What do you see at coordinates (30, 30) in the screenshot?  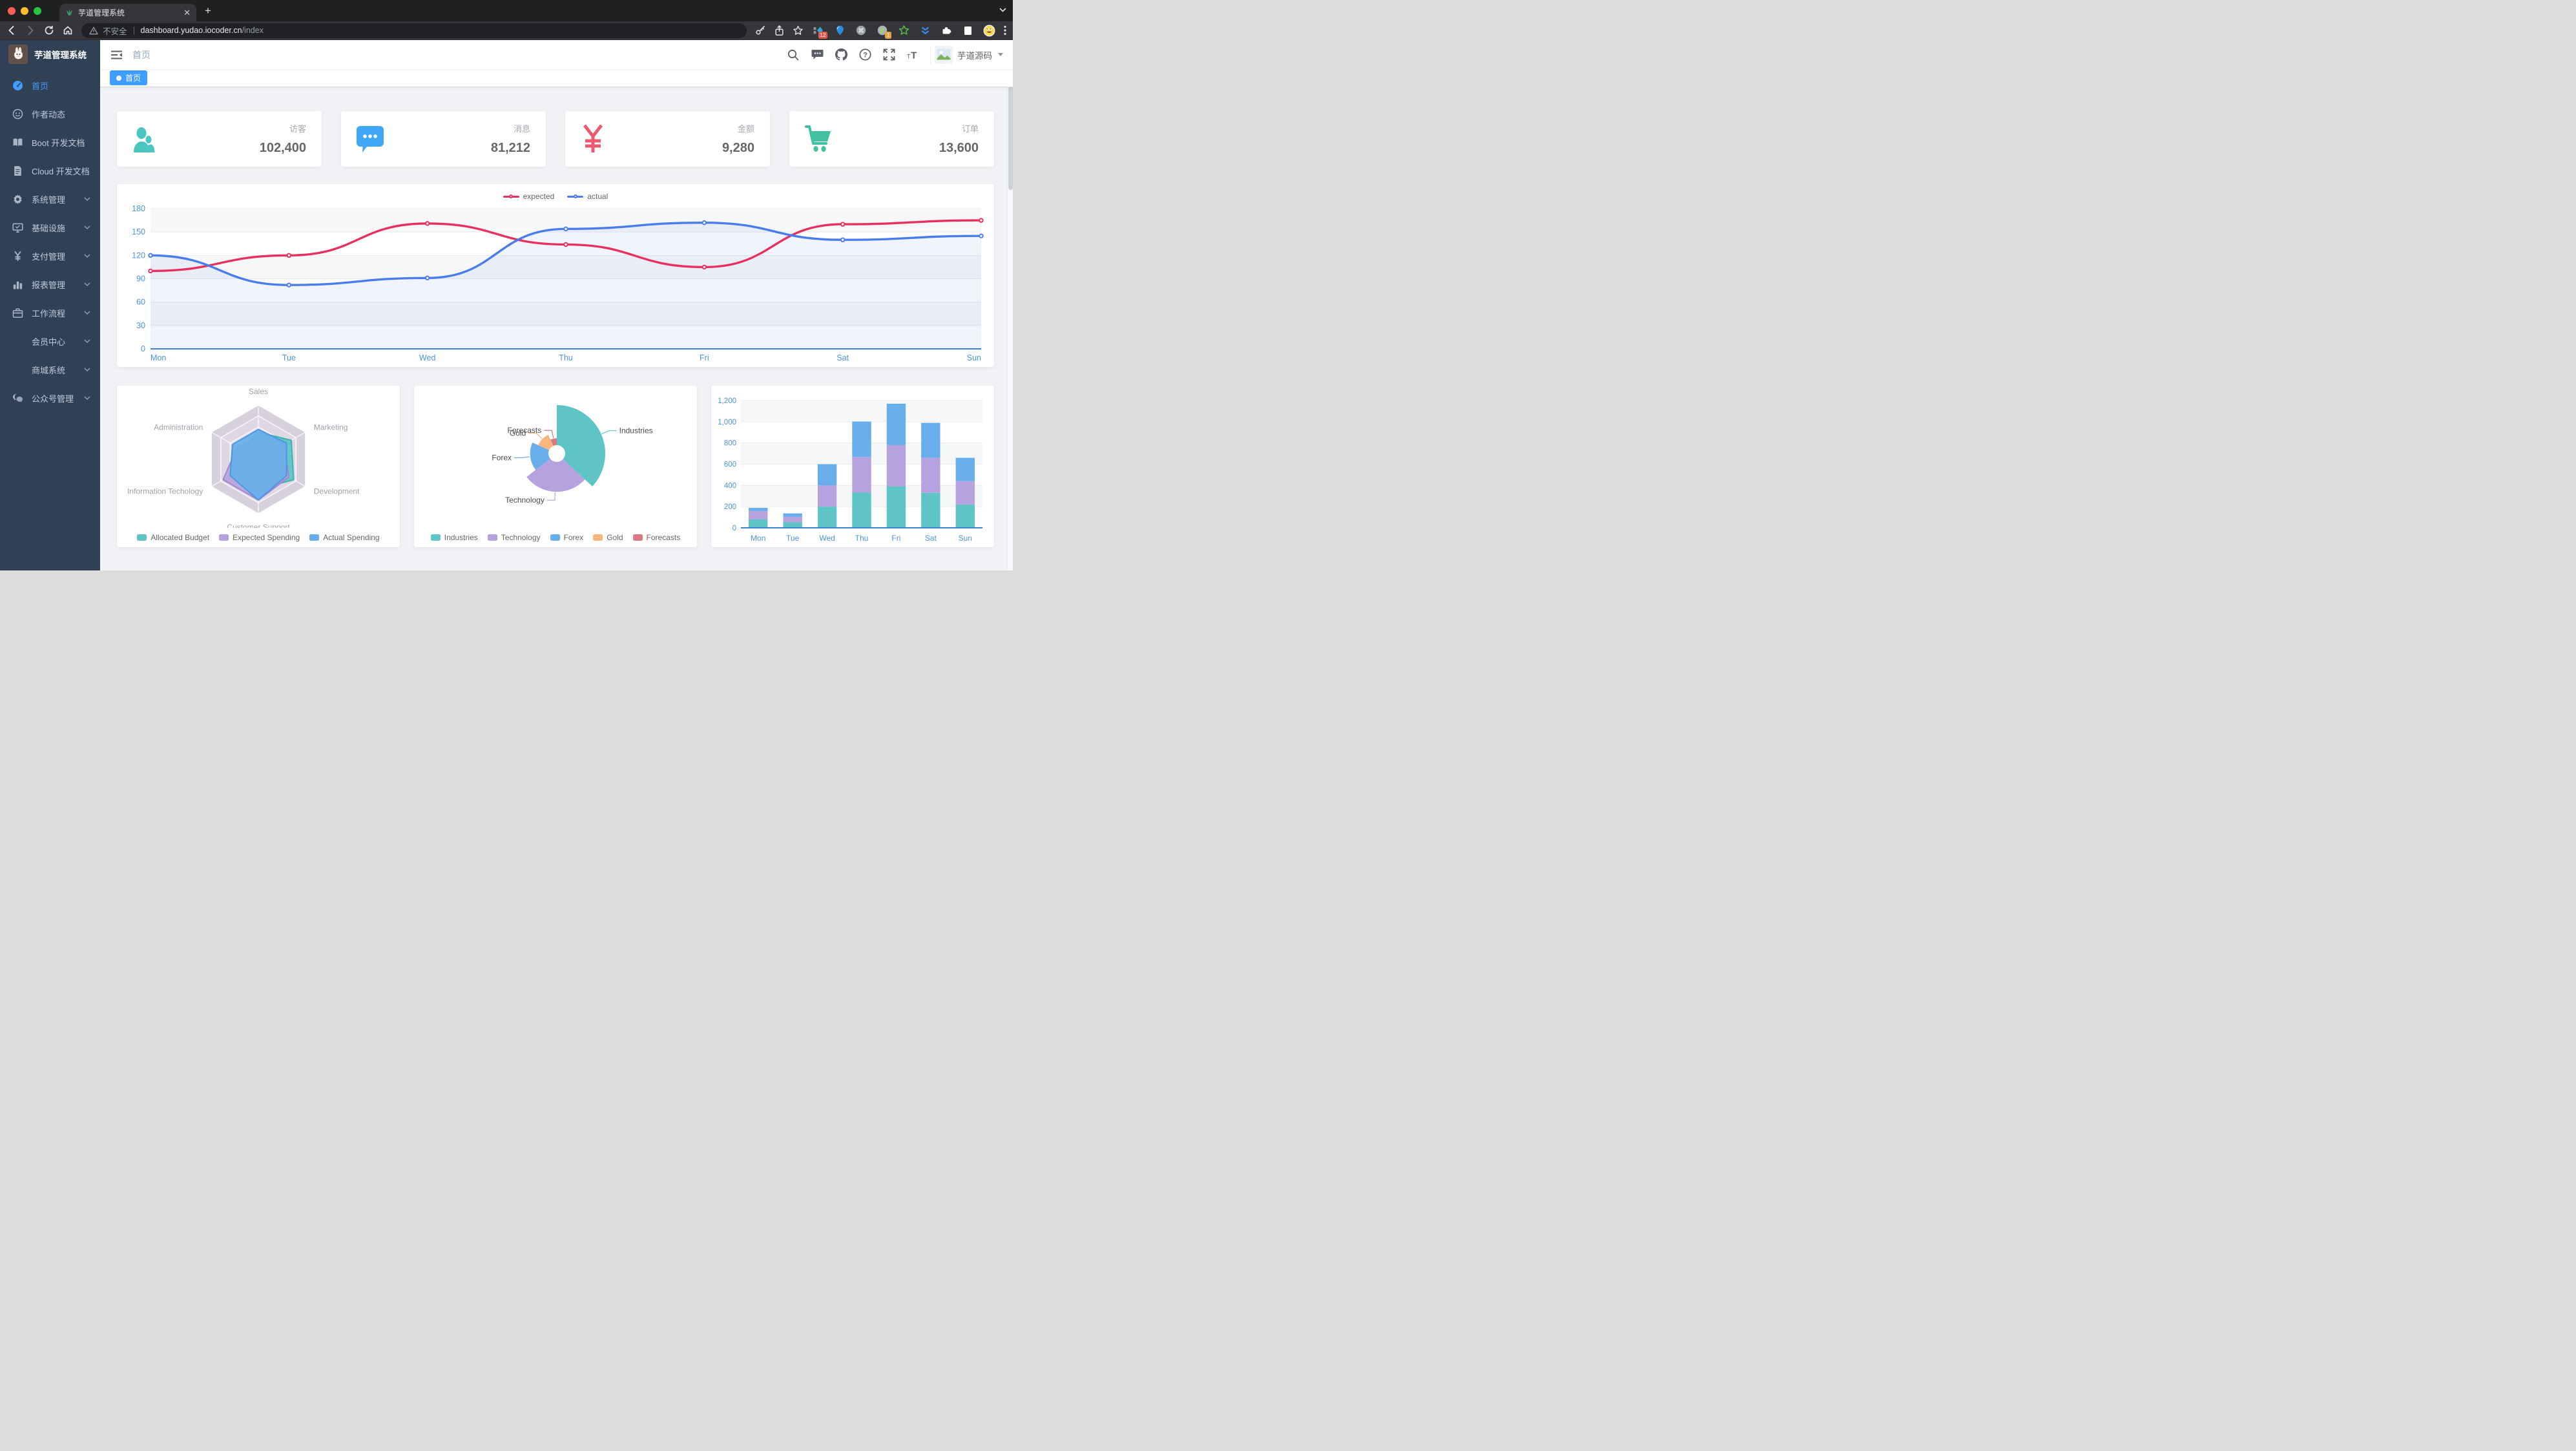 I see `forward-button` at bounding box center [30, 30].